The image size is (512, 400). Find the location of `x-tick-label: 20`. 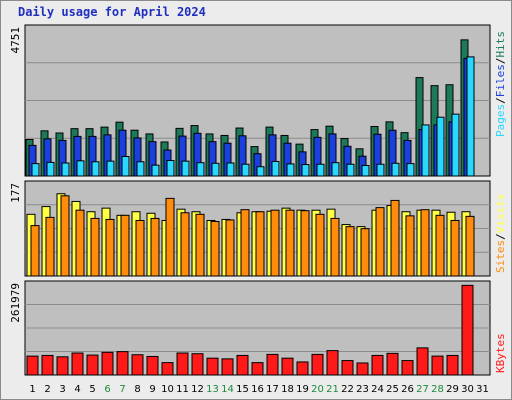

x-tick-label: 20 is located at coordinates (317, 389).